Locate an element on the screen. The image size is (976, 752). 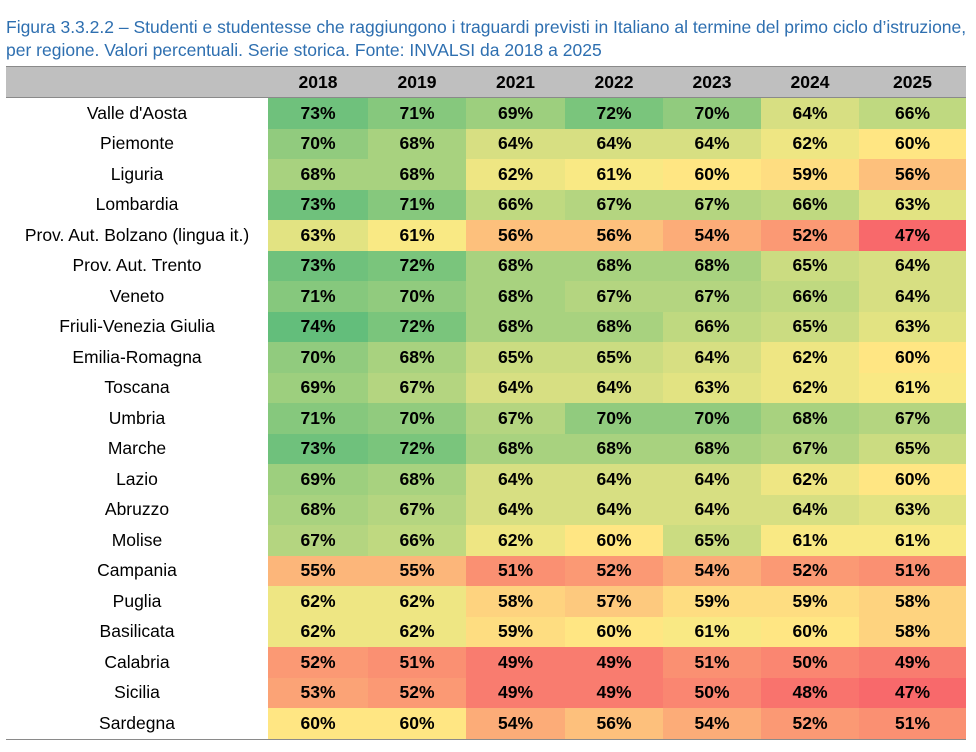
table-row: Valle d'Aosta 73% 71% 69% 72% 70% 64% 66% is located at coordinates (486, 113).